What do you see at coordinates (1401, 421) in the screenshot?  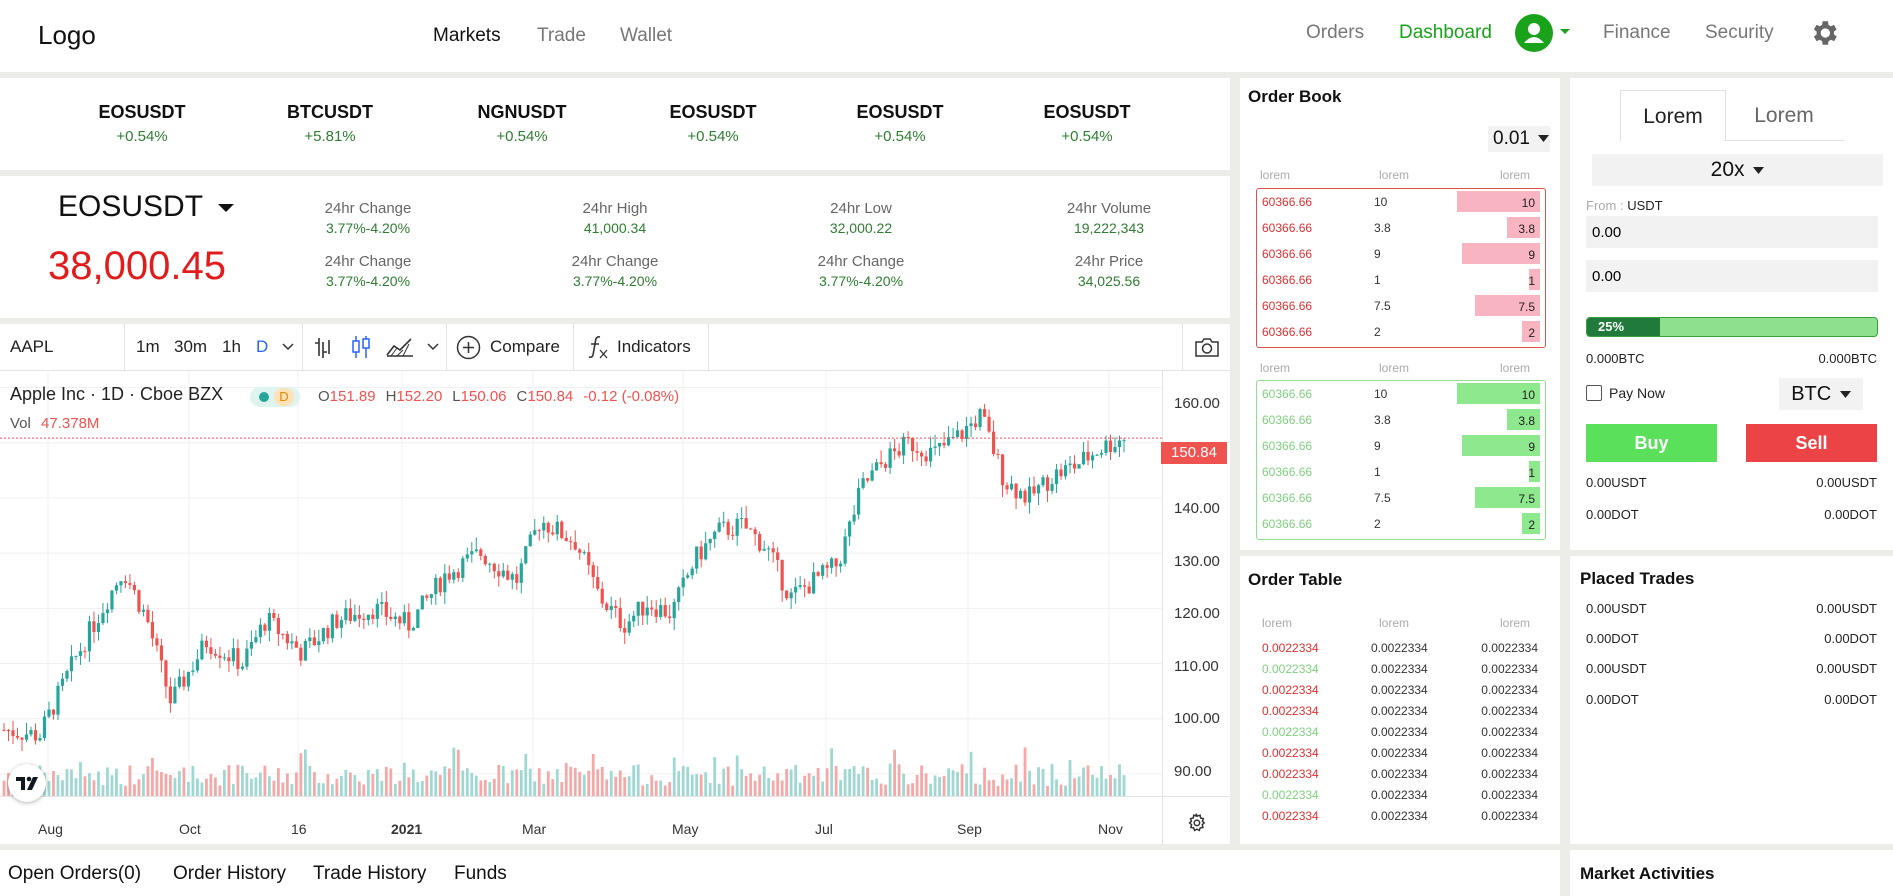 I see `bid-row: 60366.66 3.8 3.8` at bounding box center [1401, 421].